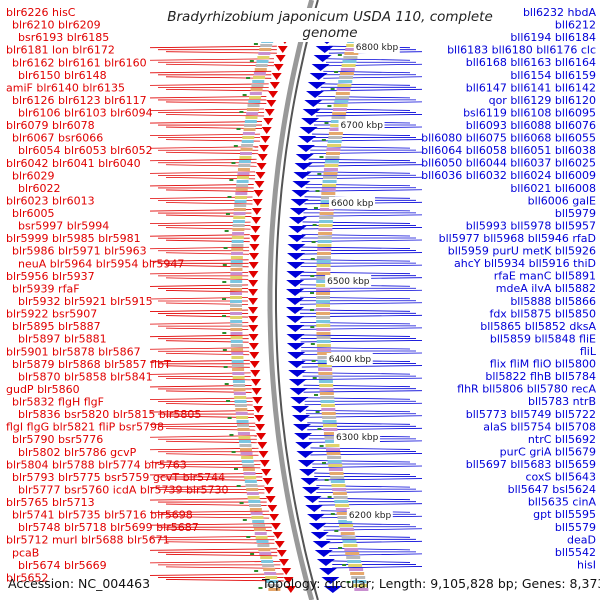 The width and height of the screenshot is (600, 600). What do you see at coordinates (27, 577) in the screenshot?
I see `left-gene-label: blr5652` at bounding box center [27, 577].